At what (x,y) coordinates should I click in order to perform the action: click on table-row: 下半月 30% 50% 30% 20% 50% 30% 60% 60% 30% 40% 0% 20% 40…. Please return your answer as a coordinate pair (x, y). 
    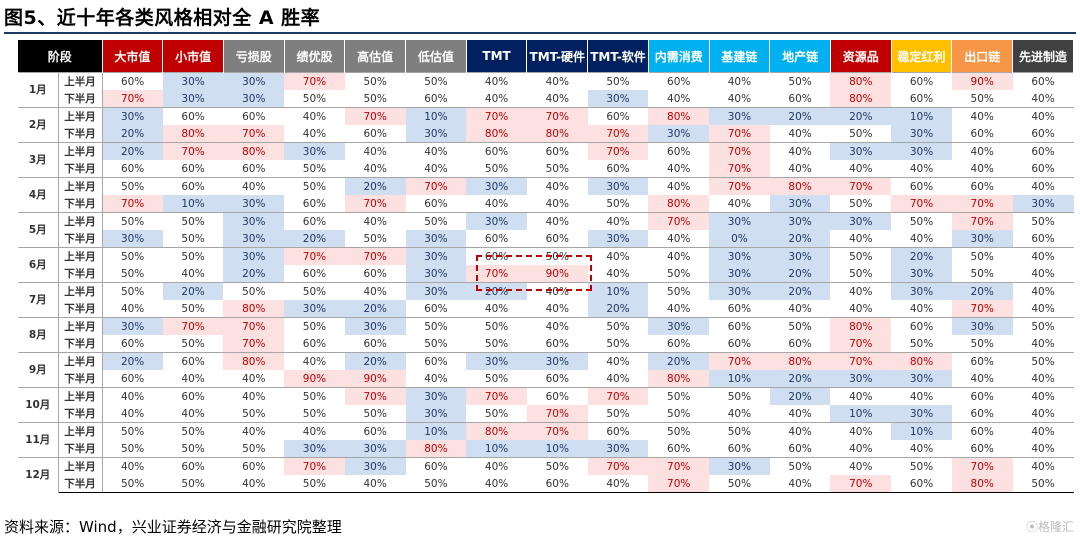
    Looking at the image, I should click on (546, 239).